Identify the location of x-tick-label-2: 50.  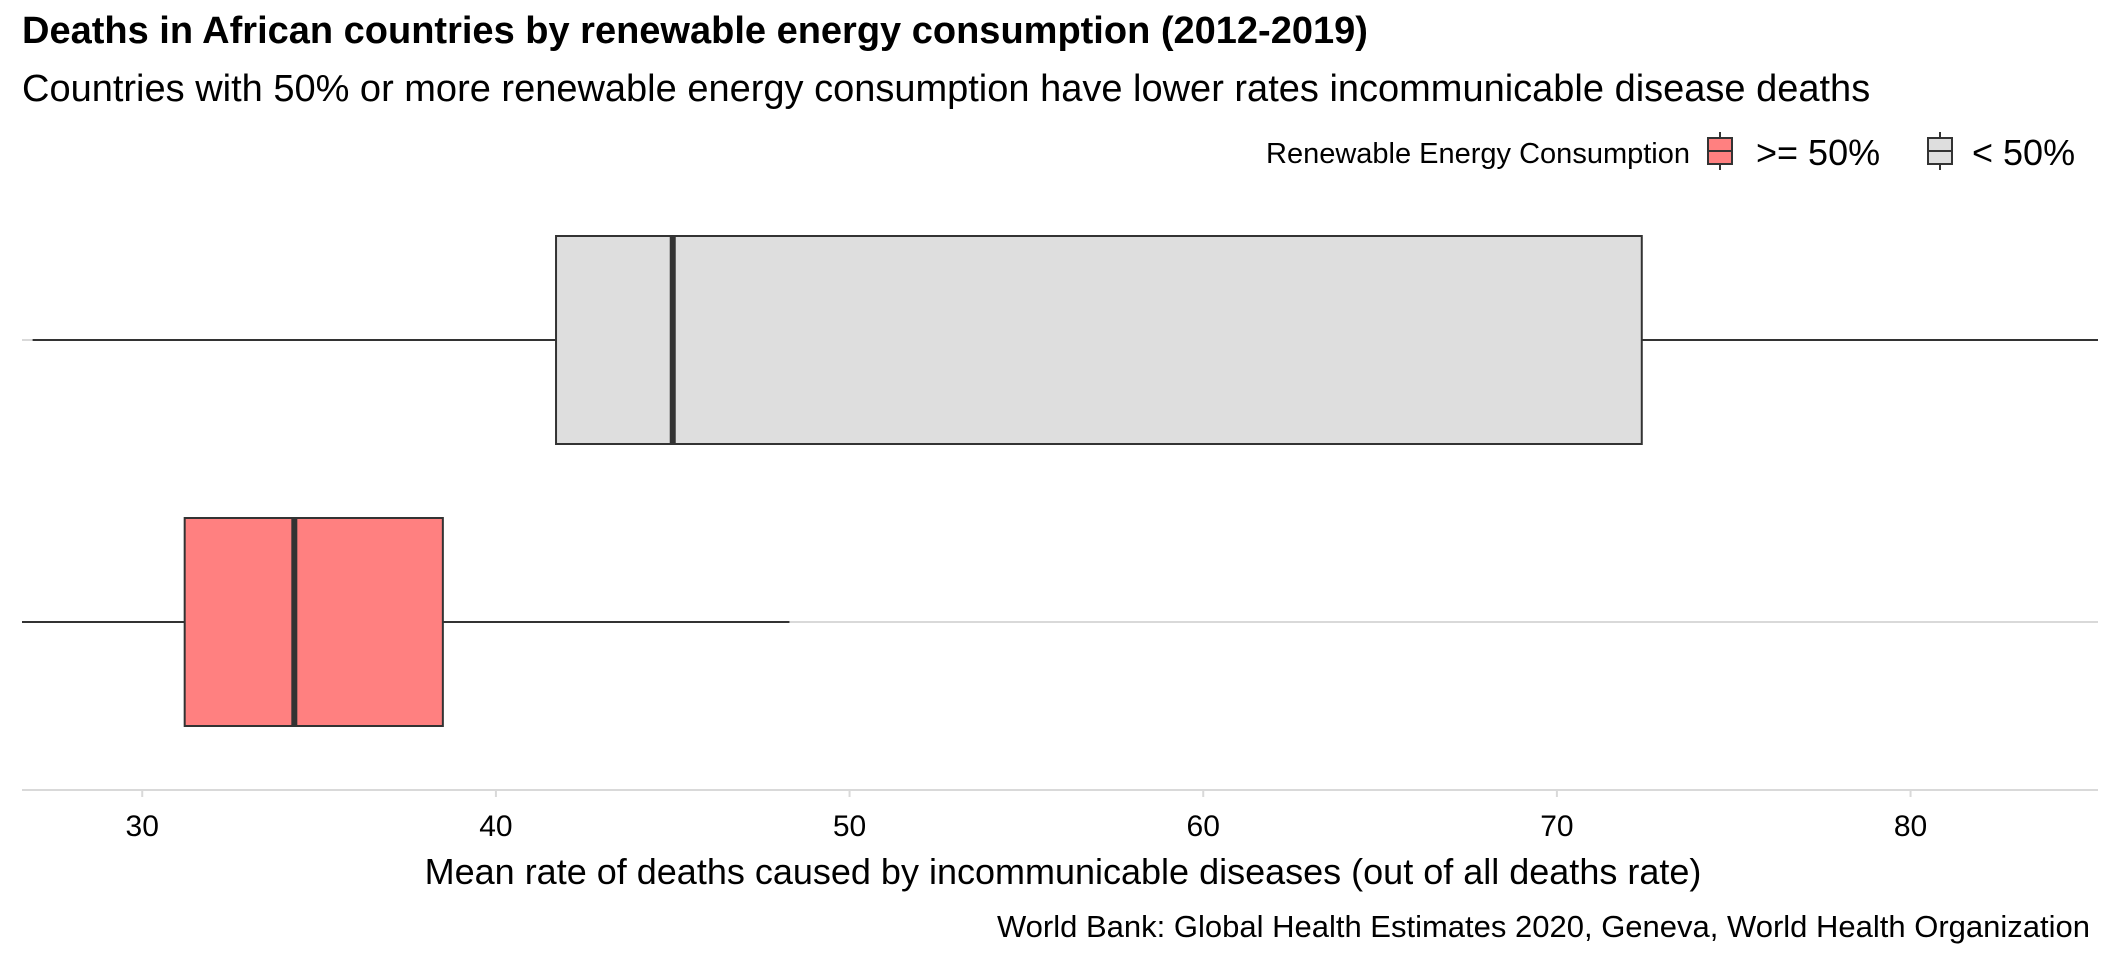
(849, 826).